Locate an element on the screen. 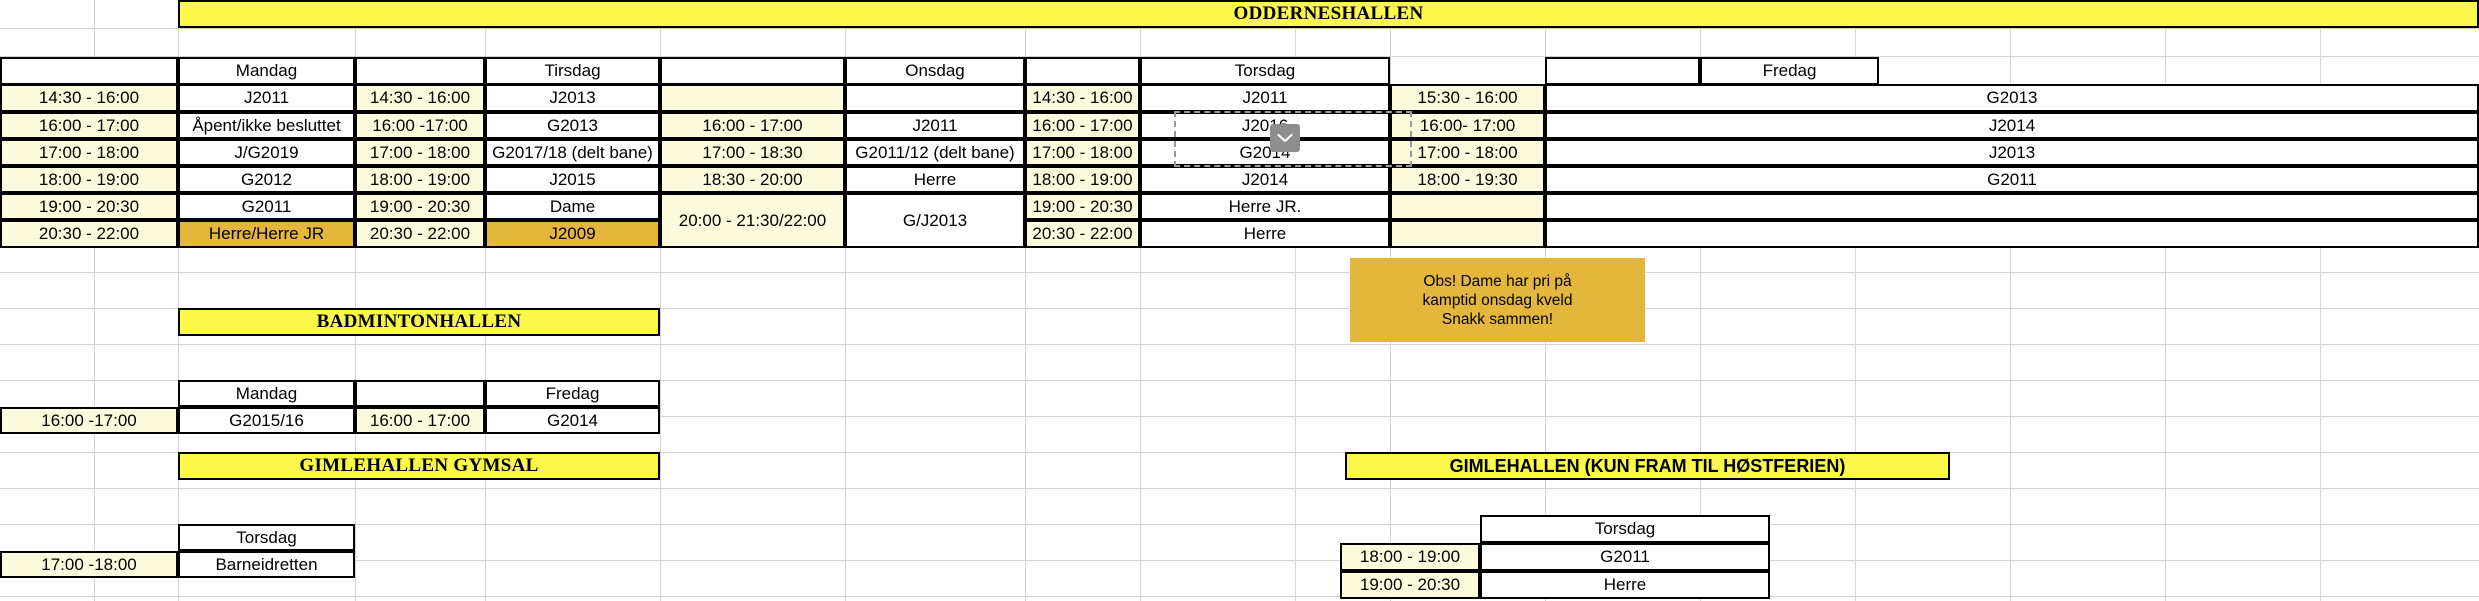 The image size is (2479, 601). schedule-cell-highlight: J2009 is located at coordinates (572, 234).